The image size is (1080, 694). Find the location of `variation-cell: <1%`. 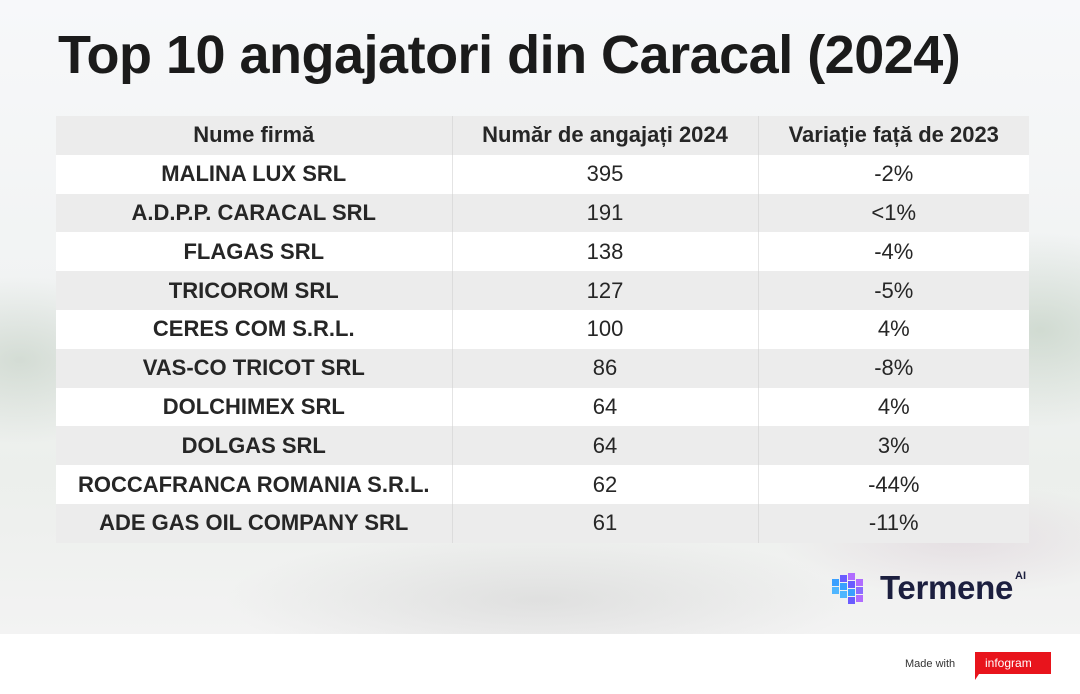

variation-cell: <1% is located at coordinates (893, 213).